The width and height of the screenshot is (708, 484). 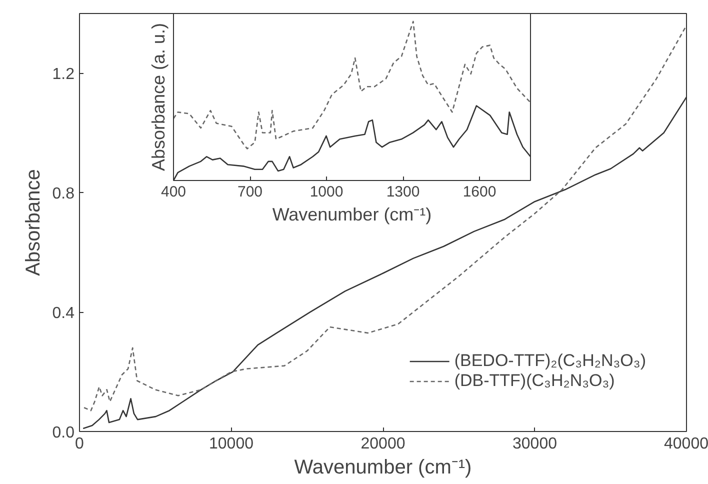 What do you see at coordinates (63, 313) in the screenshot?
I see `y-tick-label: 0.4` at bounding box center [63, 313].